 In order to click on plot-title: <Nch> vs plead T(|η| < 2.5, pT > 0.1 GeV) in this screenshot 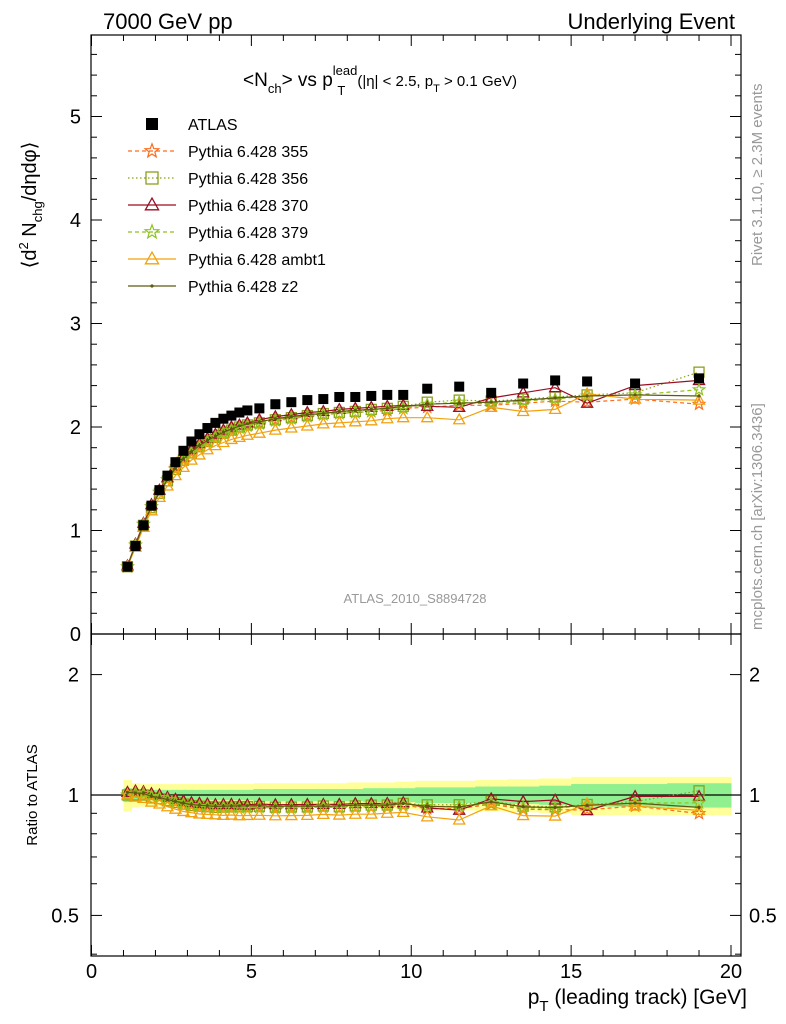, I will do `click(380, 80)`.